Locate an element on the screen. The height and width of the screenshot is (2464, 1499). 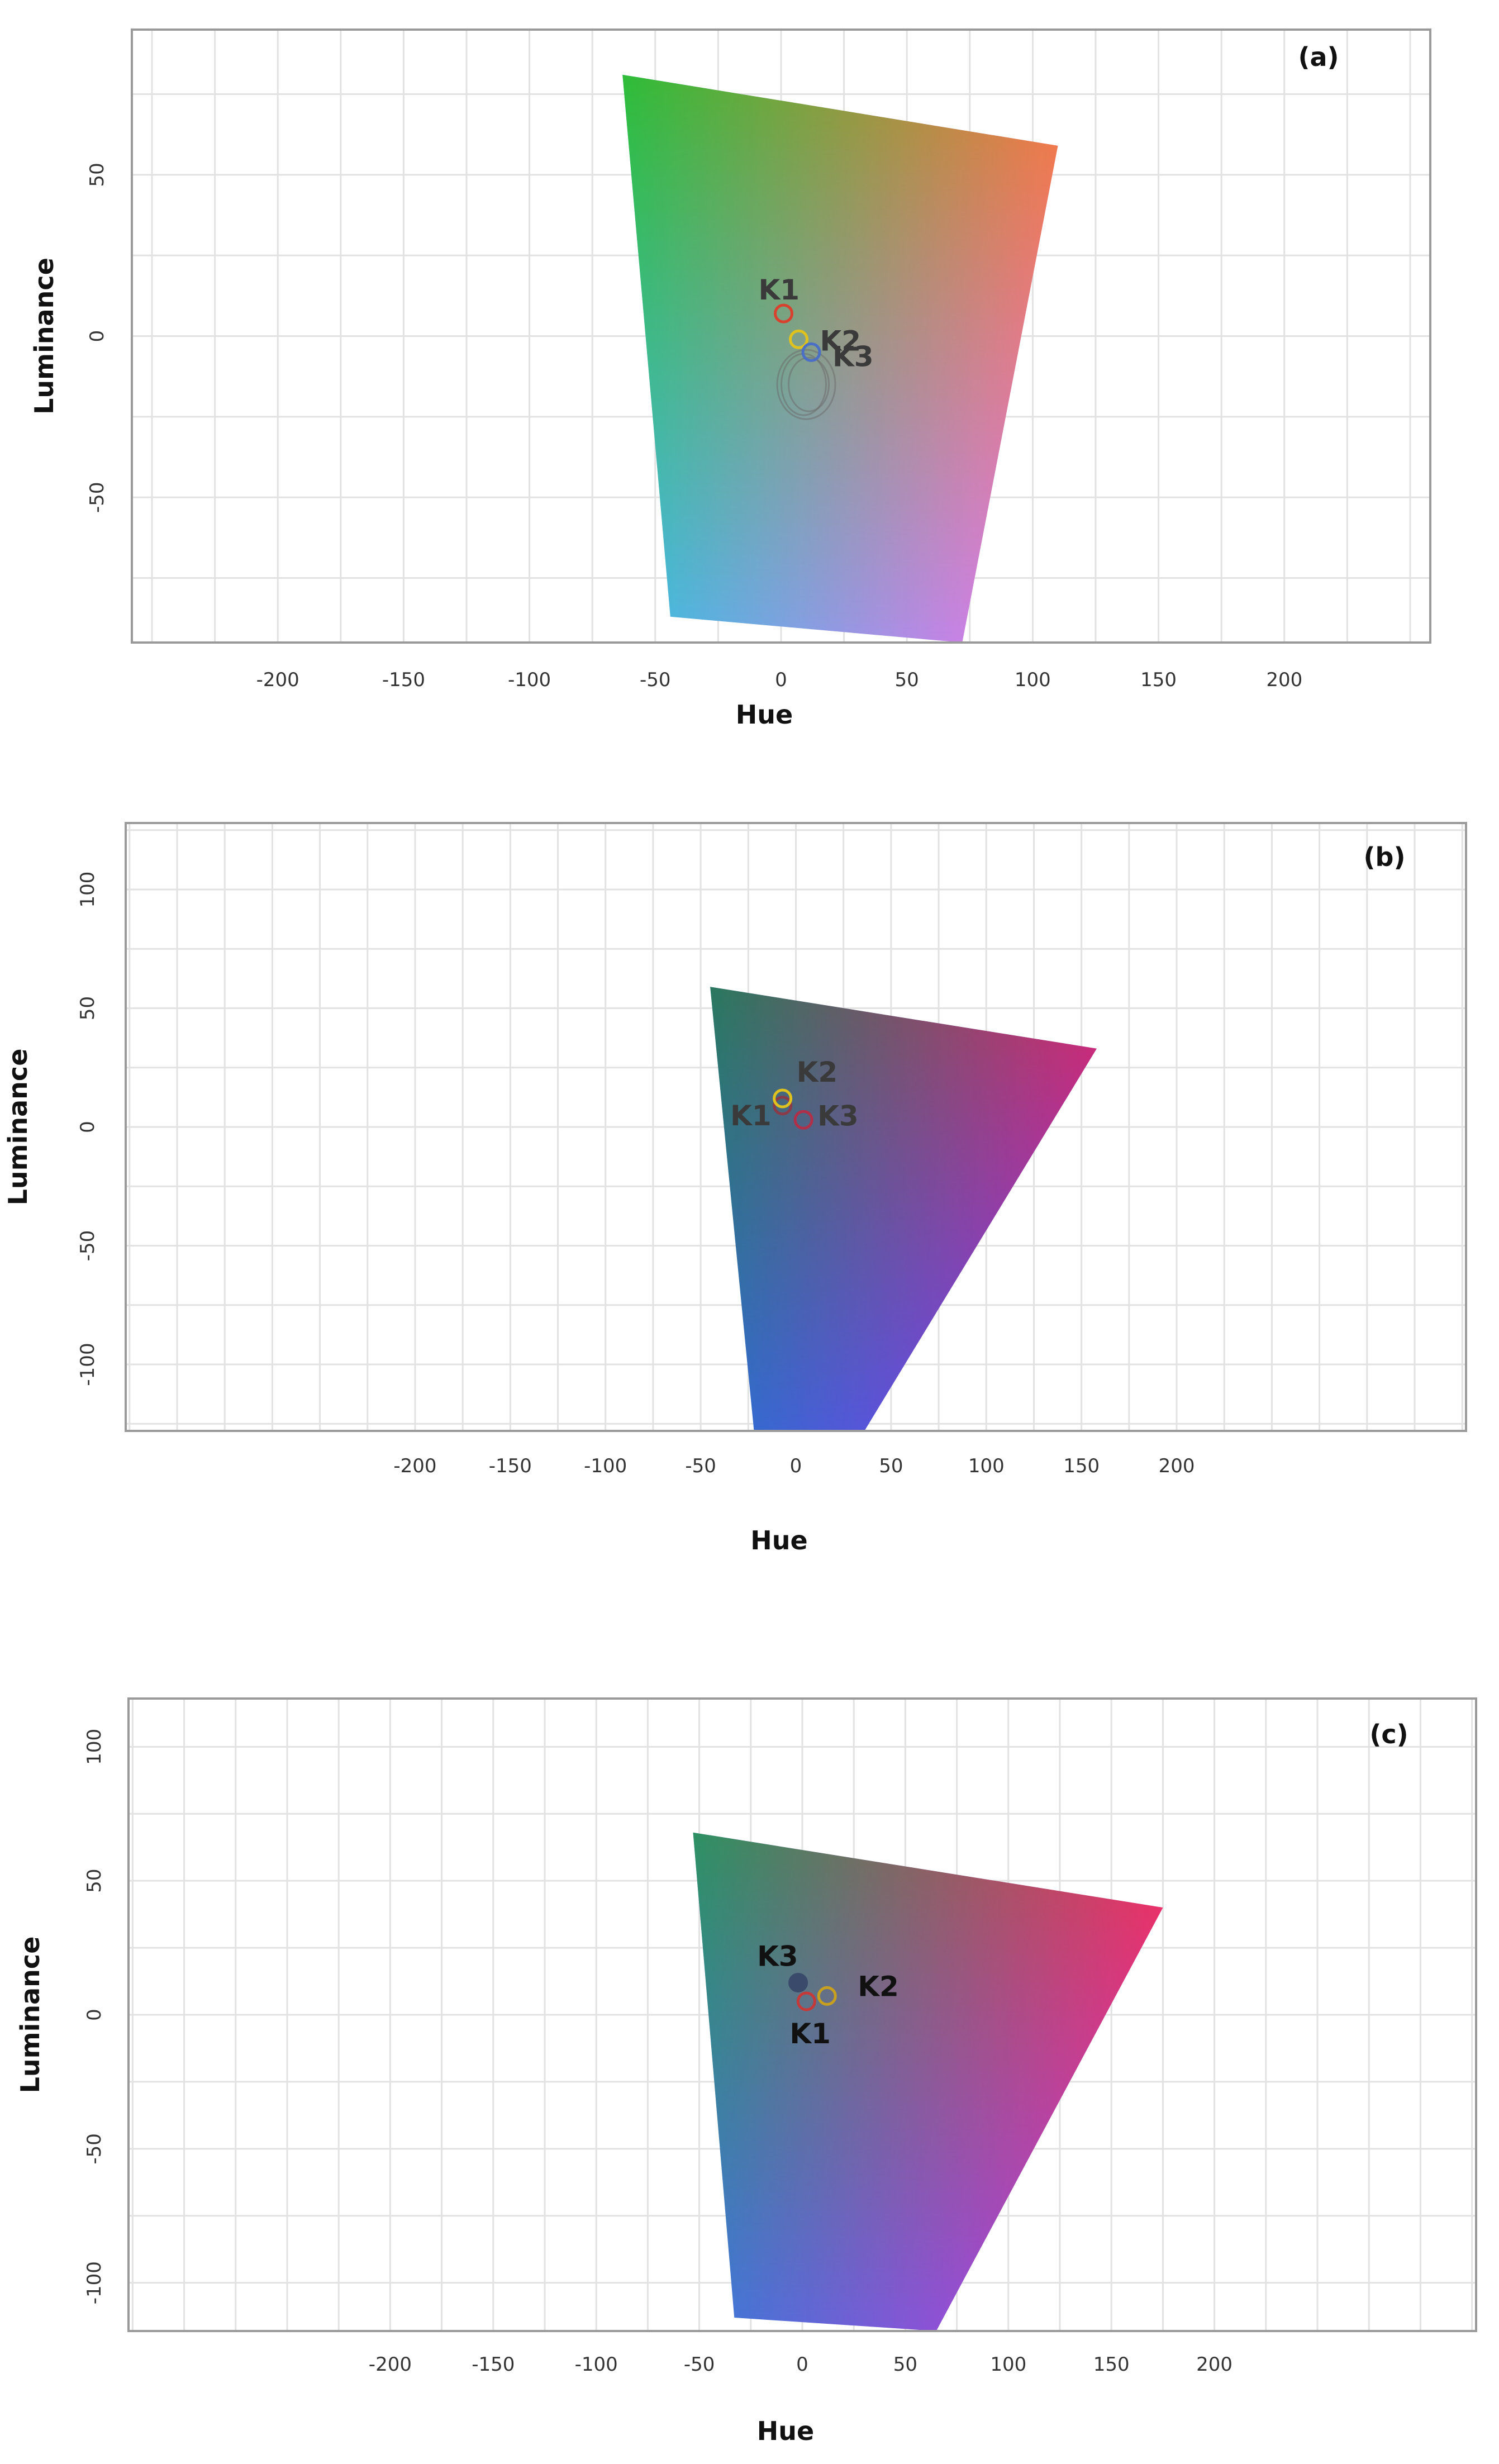
panel-label: (c) is located at coordinates (1388, 1734).